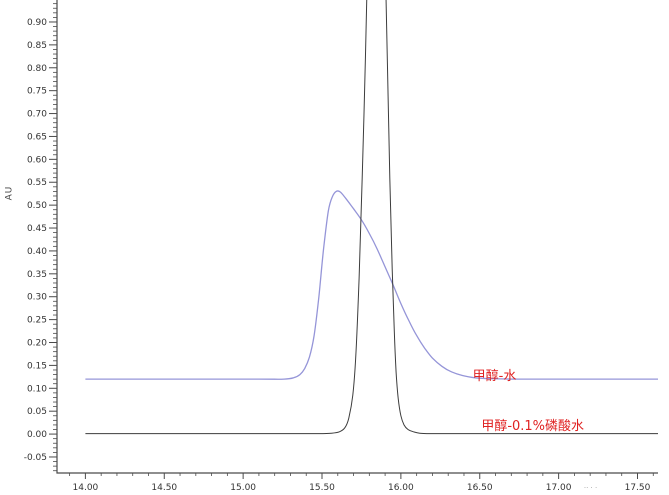 This screenshot has width=669, height=495. I want to click on y-tick-label: 0.00, so click(37, 435).